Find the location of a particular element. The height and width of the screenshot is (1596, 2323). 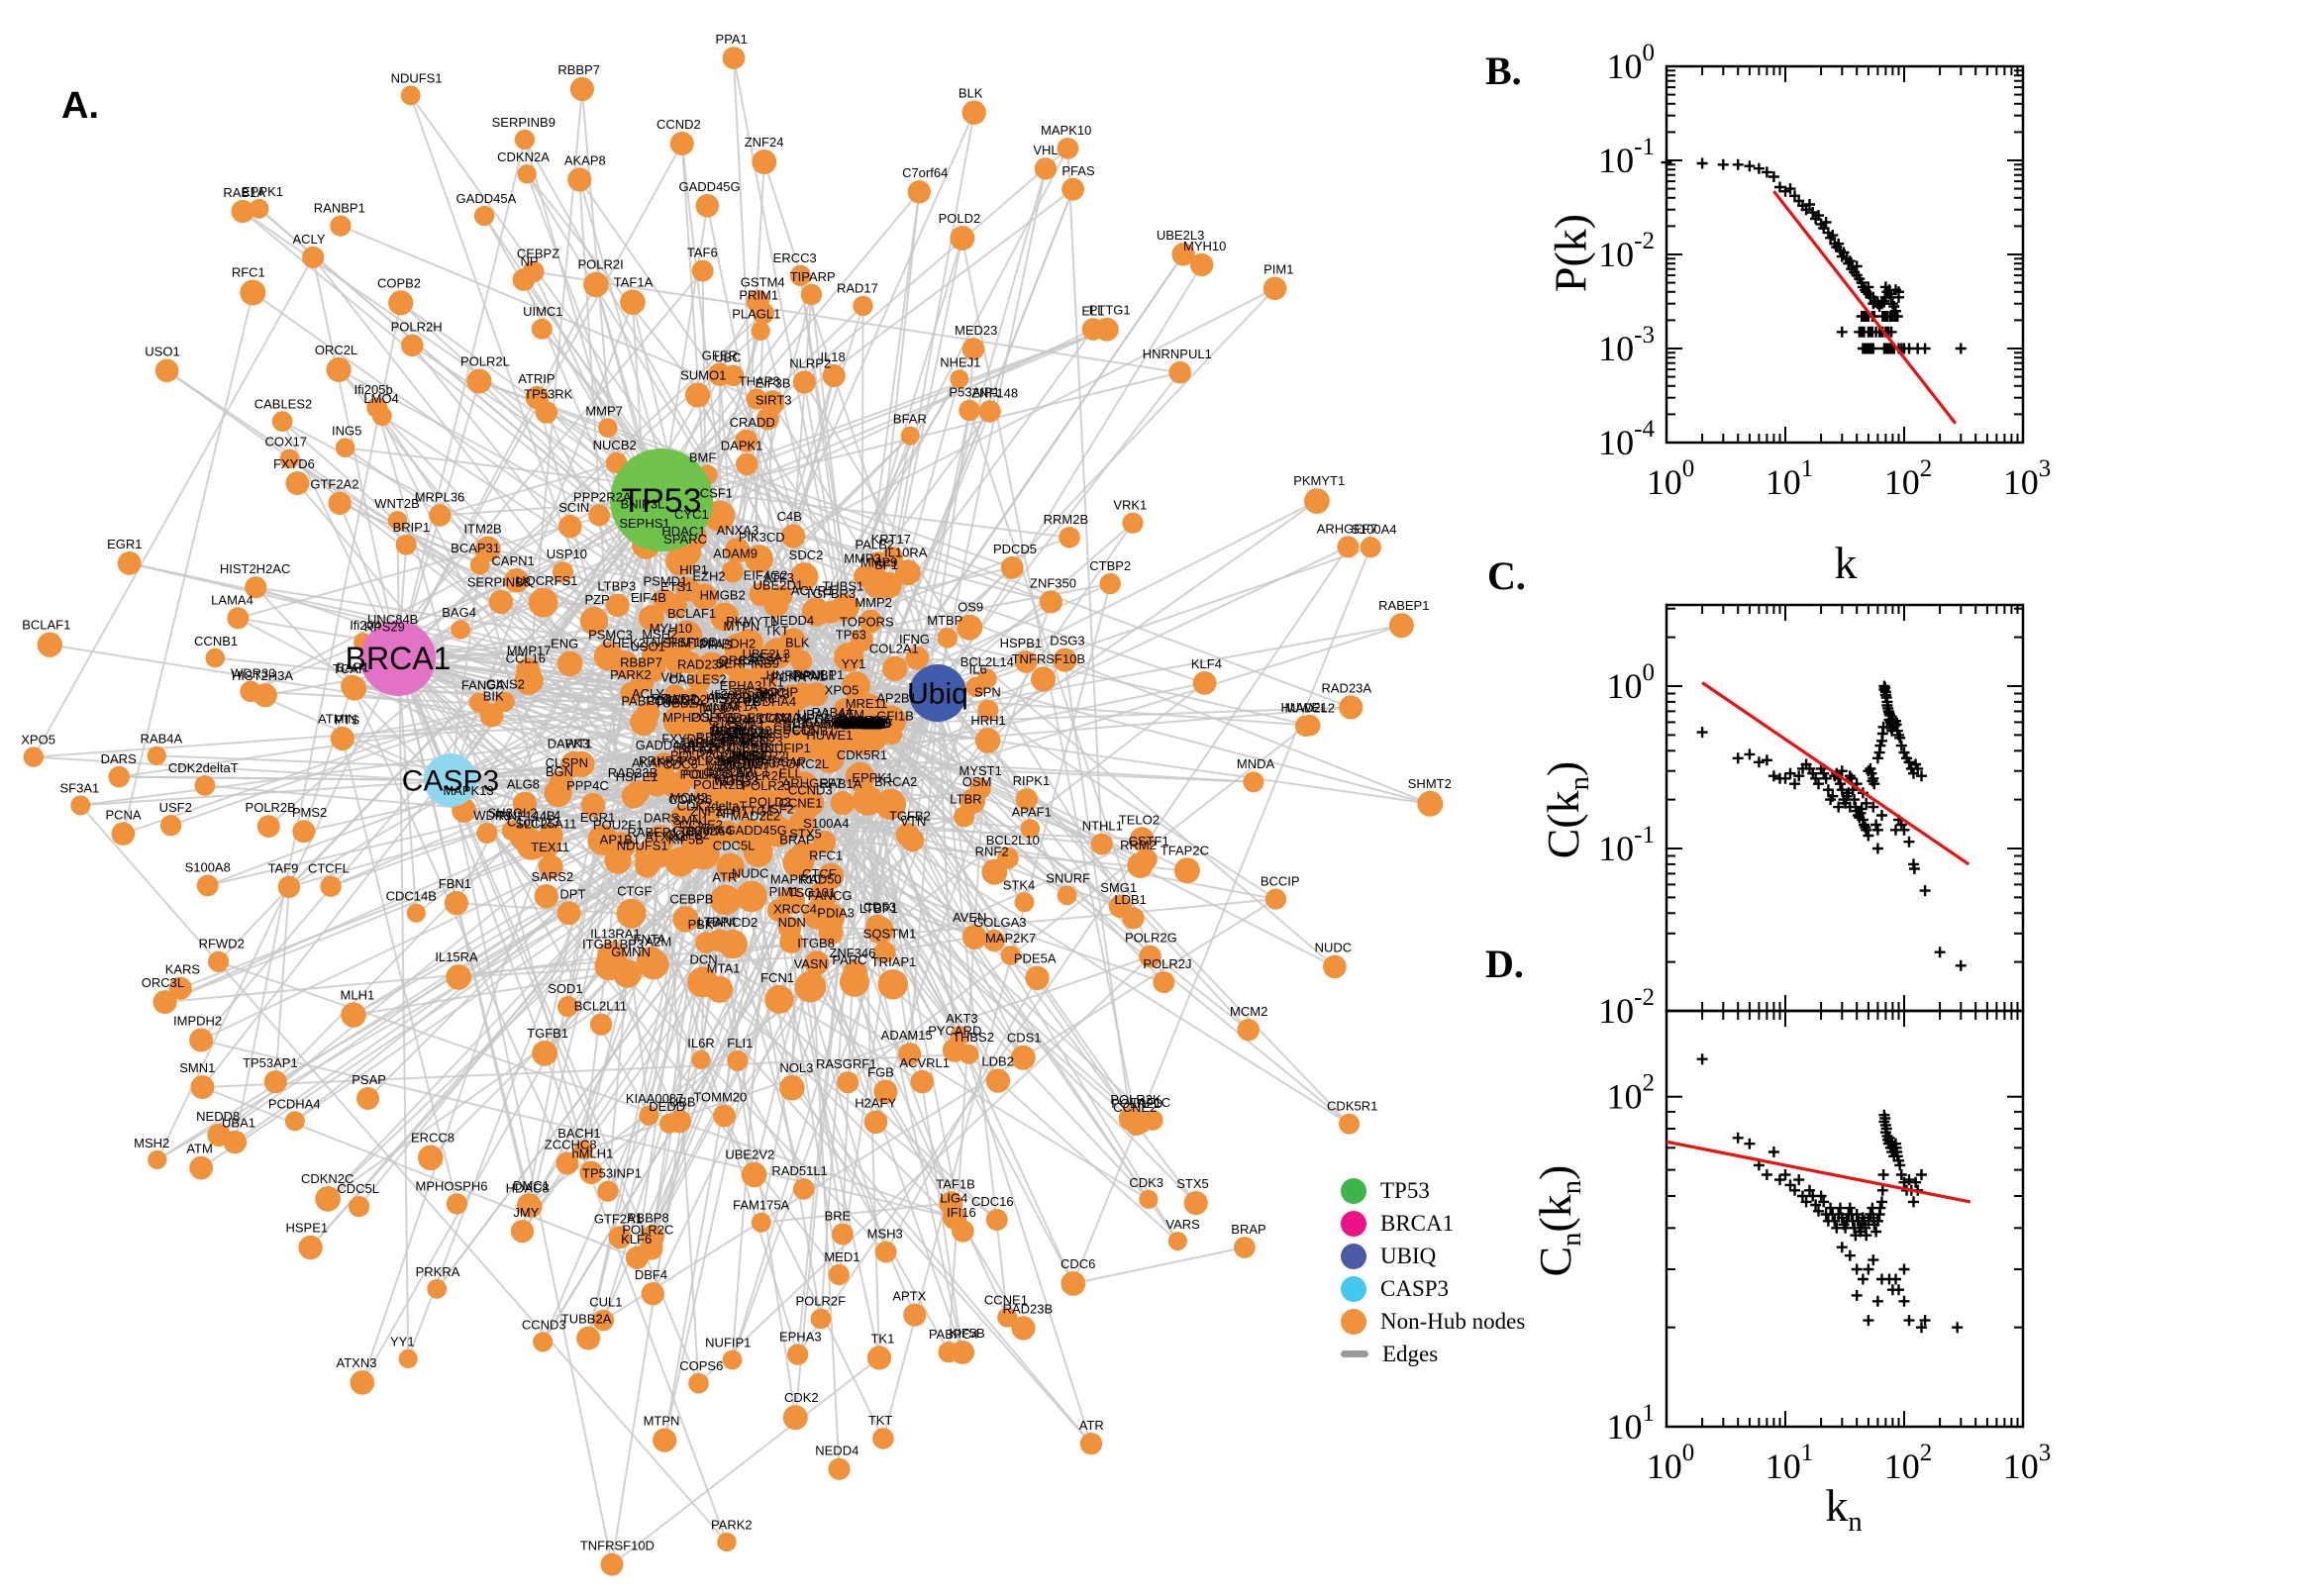

network-node-label: ING5 is located at coordinates (775, 735).